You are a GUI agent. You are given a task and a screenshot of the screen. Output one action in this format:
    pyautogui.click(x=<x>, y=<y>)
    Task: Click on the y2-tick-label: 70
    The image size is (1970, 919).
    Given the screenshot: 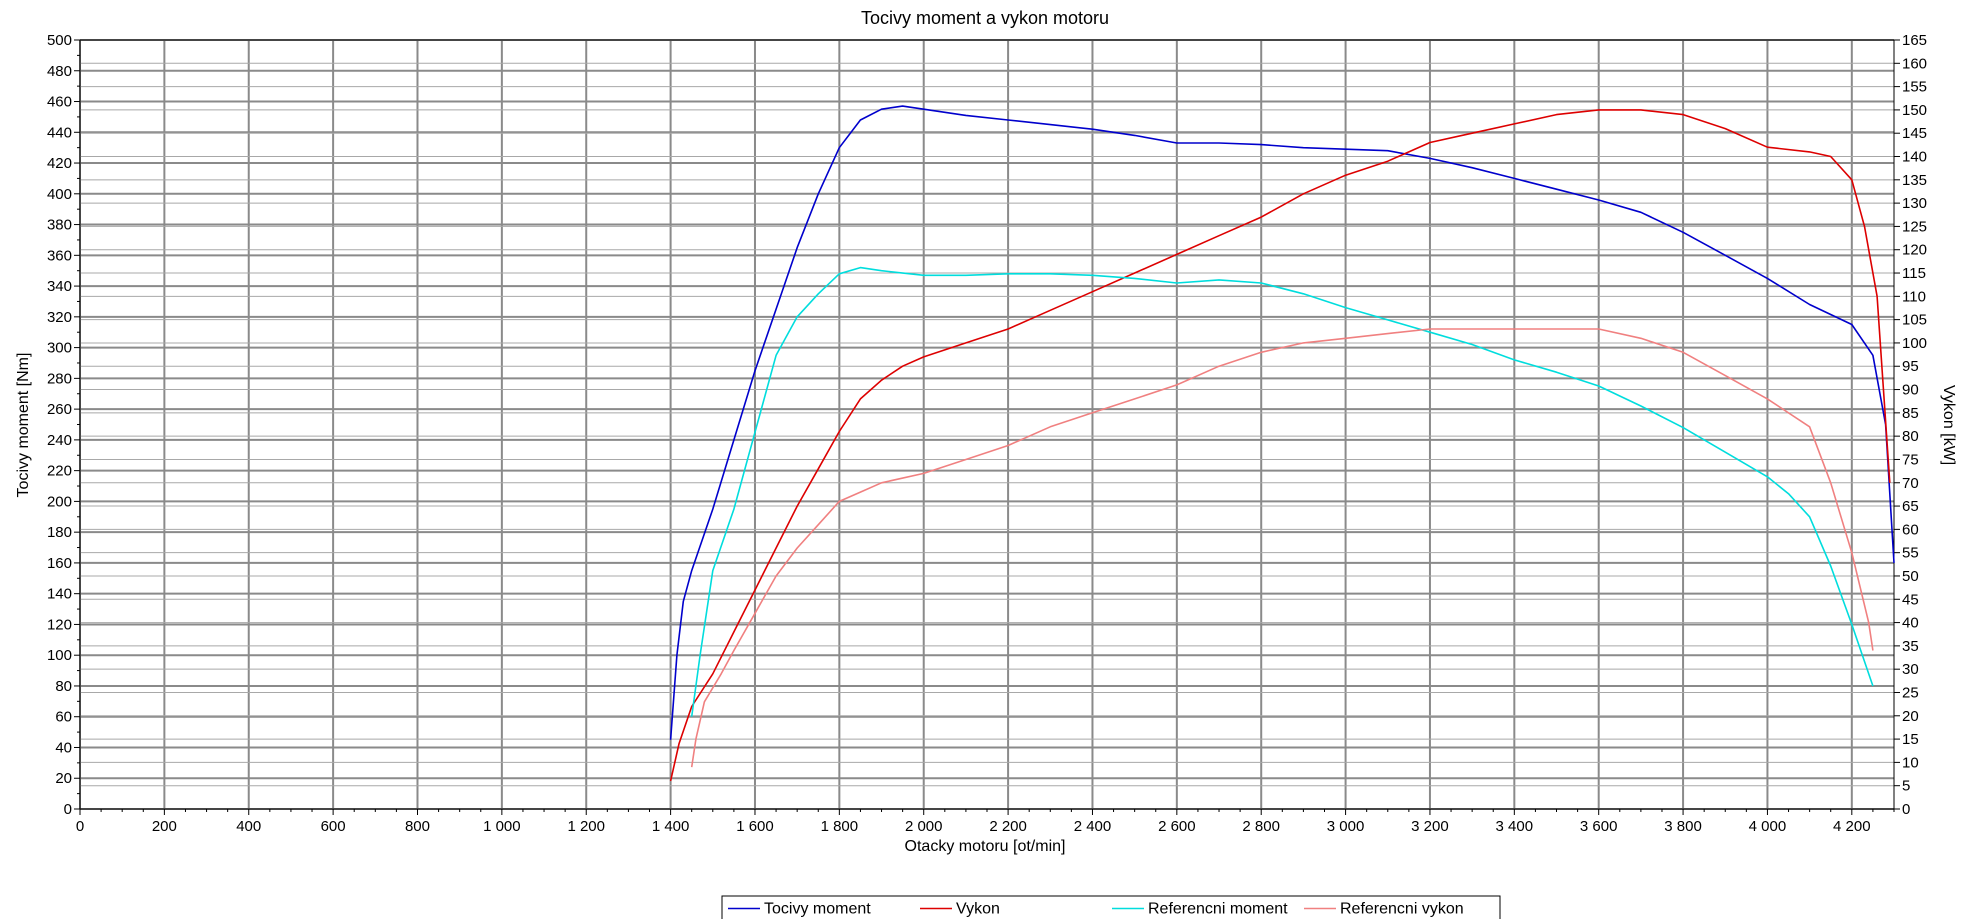 What is the action you would take?
    pyautogui.click(x=1910, y=483)
    